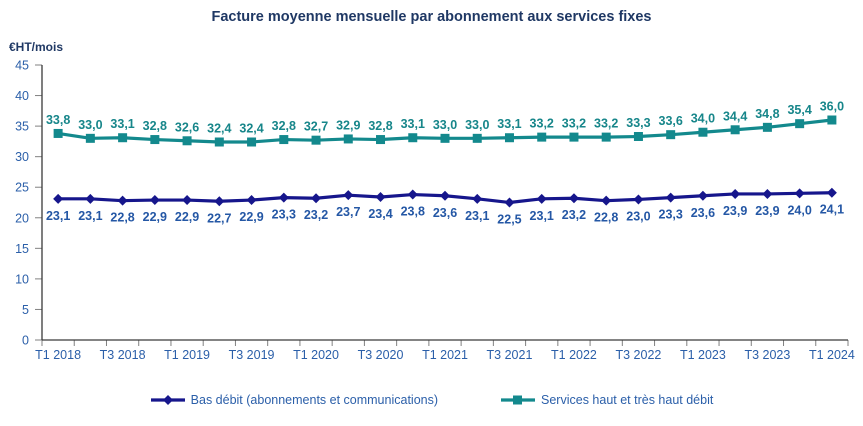 Image resolution: width=863 pixels, height=426 pixels. I want to click on y-axis-tick-label: 35, so click(22, 127).